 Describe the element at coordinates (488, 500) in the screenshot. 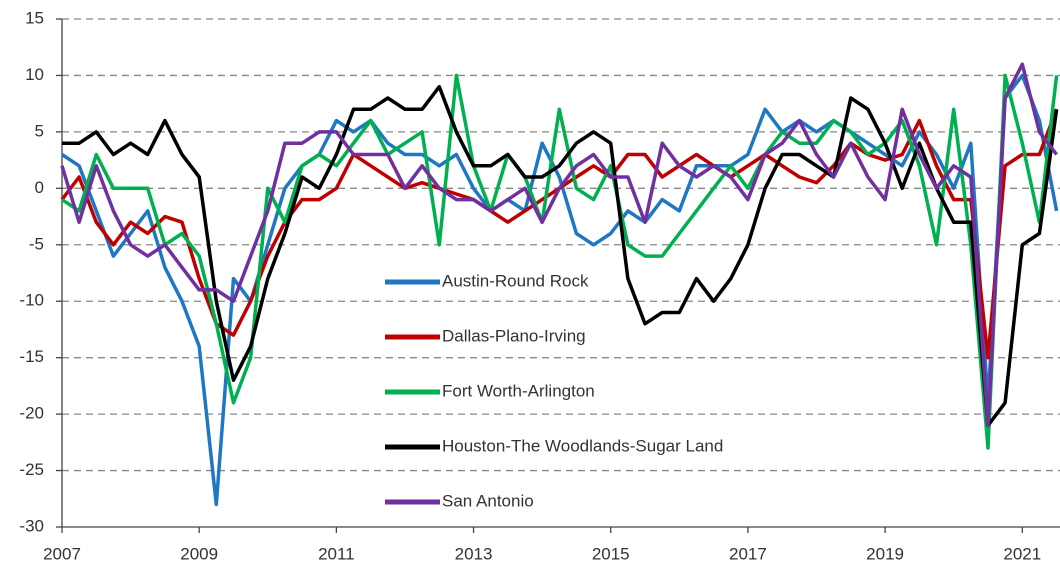

I see `legend-label: San Antonio` at that location.